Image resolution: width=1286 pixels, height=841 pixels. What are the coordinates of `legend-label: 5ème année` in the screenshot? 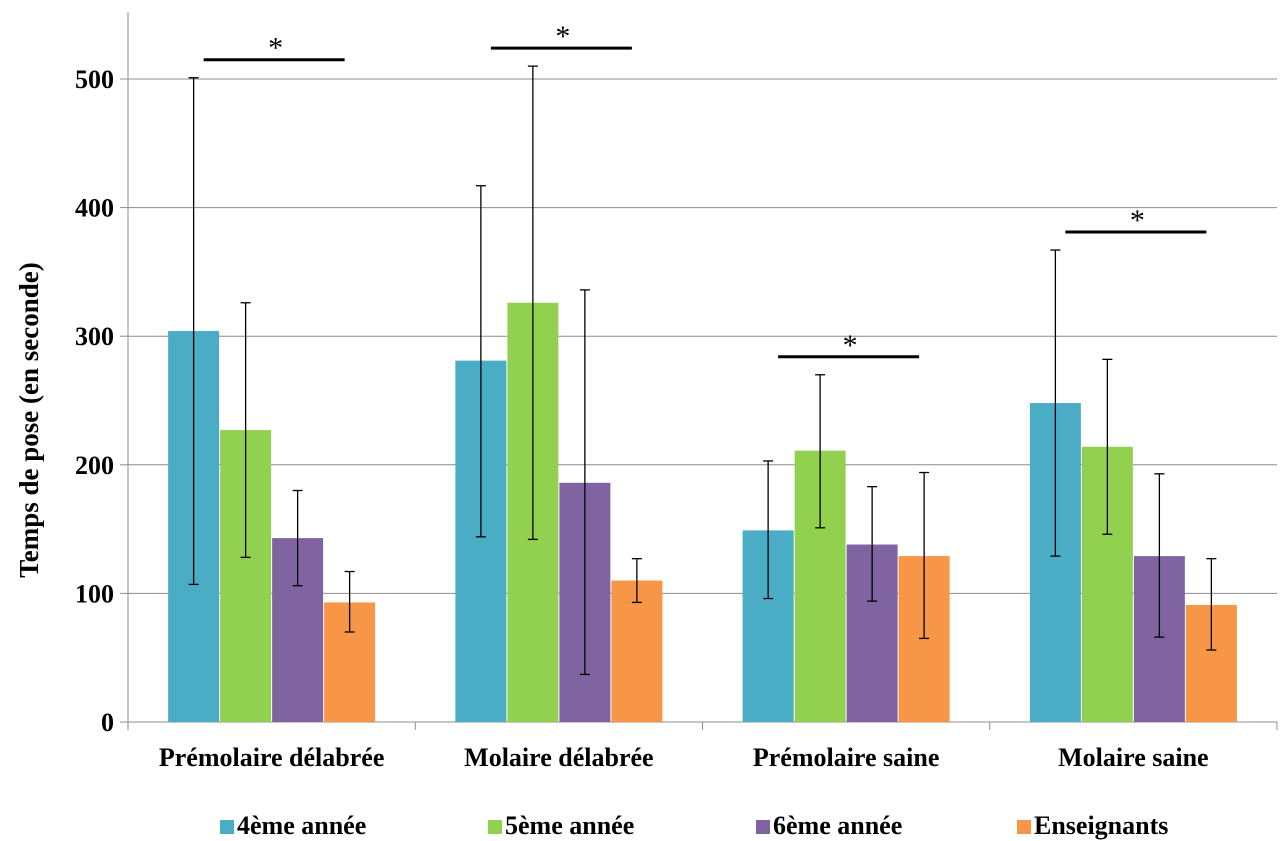 It's located at (569, 825).